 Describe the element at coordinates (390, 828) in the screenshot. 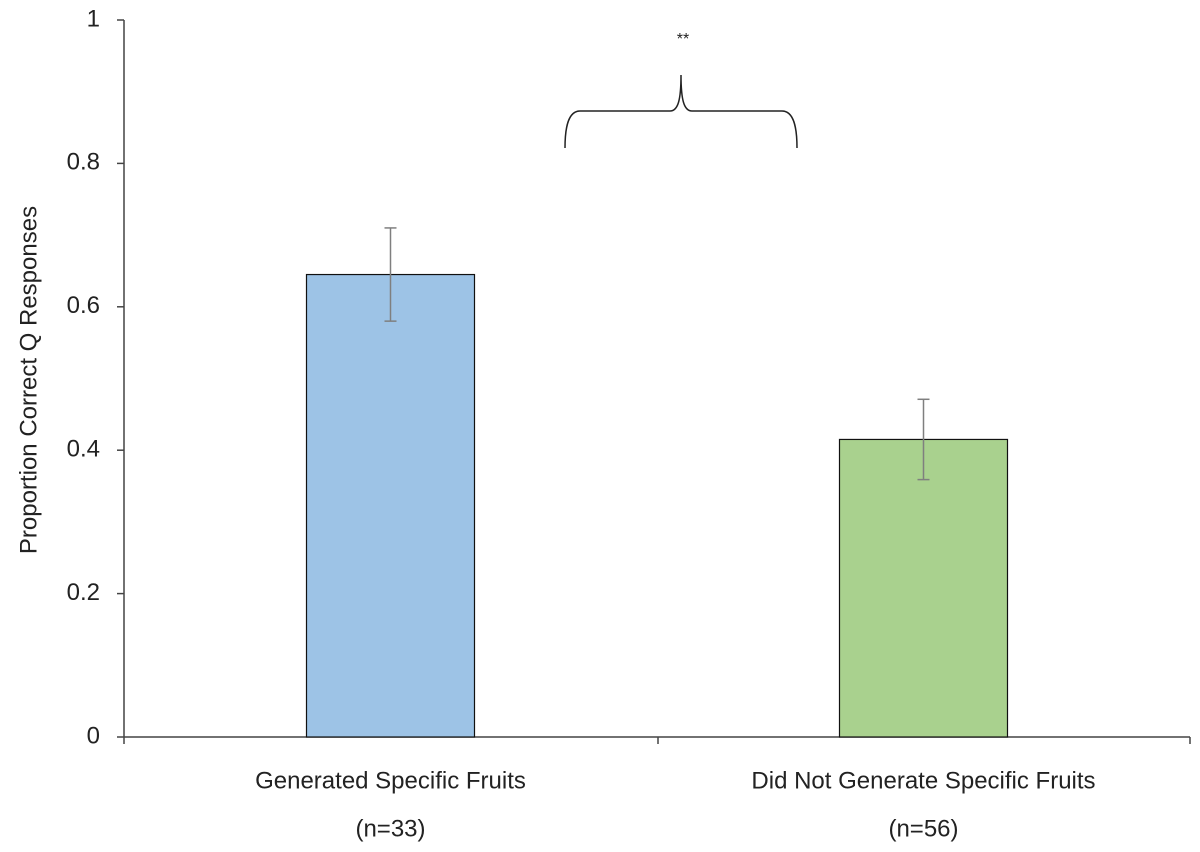

I see `x-tick-label: (n=33)` at that location.